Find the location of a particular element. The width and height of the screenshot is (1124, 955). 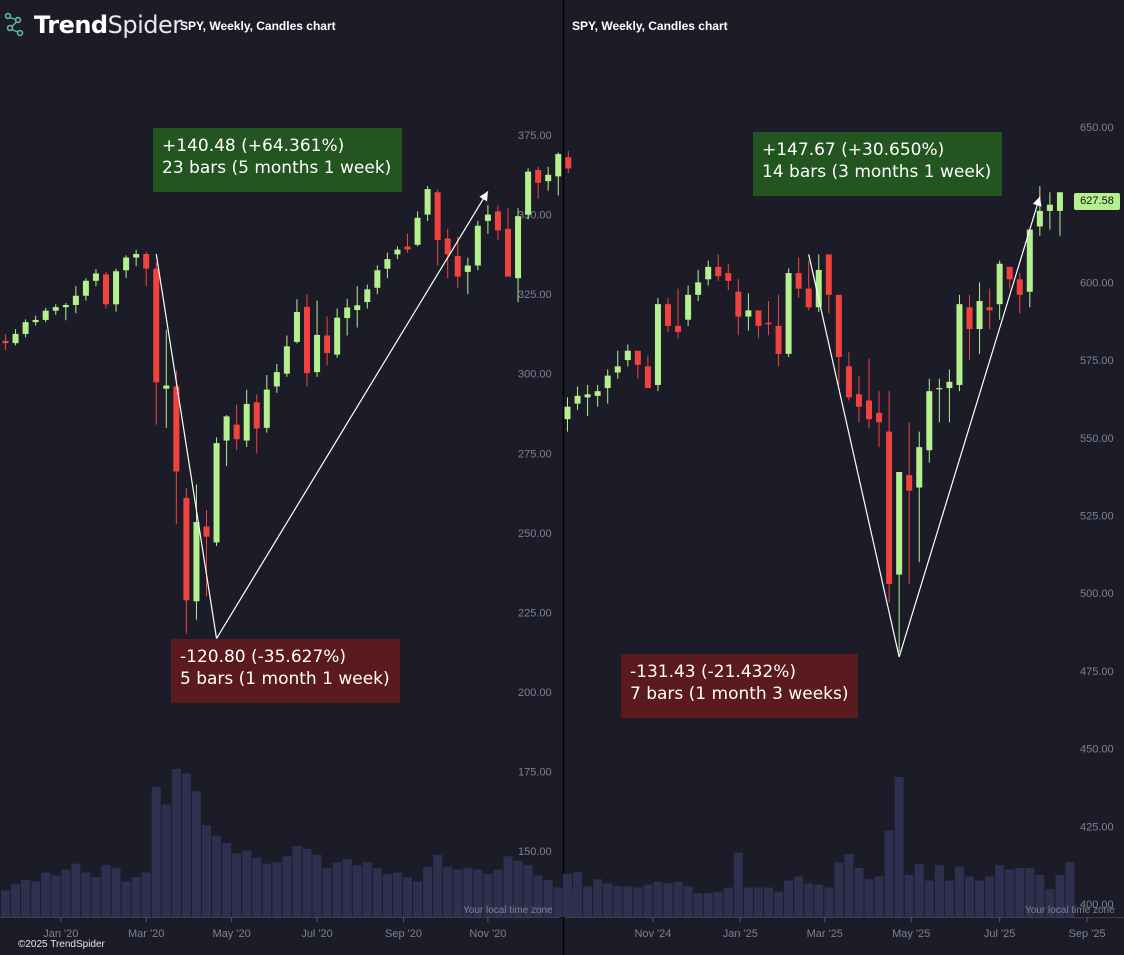

left-x-tick-0: Jan '20 is located at coordinates (60, 934).